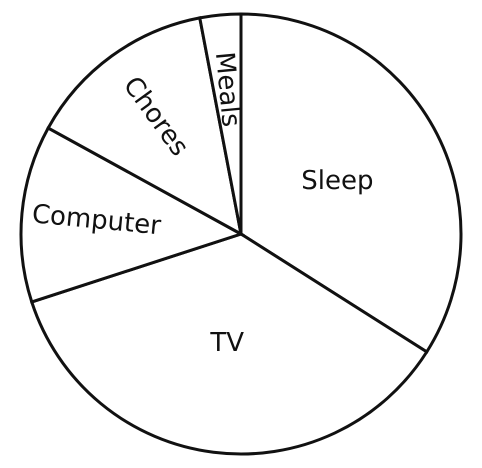 This screenshot has width=482, height=468. What do you see at coordinates (337, 181) in the screenshot?
I see `slice-label: Sleep` at bounding box center [337, 181].